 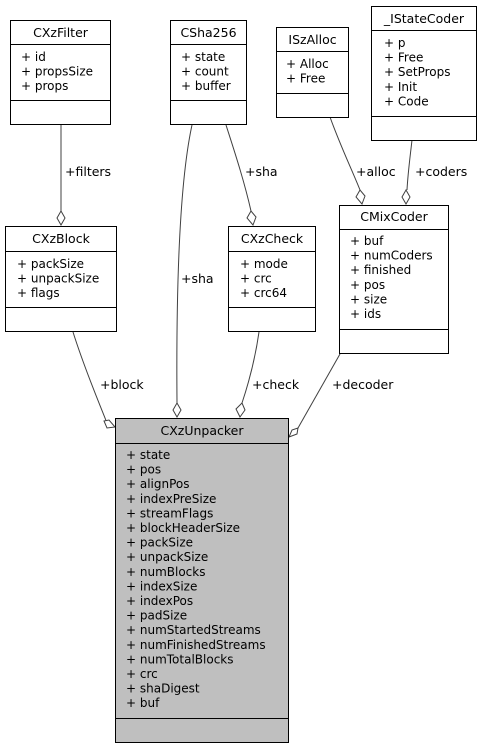 What do you see at coordinates (159, 601) in the screenshot?
I see `class-member: + indexPos` at bounding box center [159, 601].